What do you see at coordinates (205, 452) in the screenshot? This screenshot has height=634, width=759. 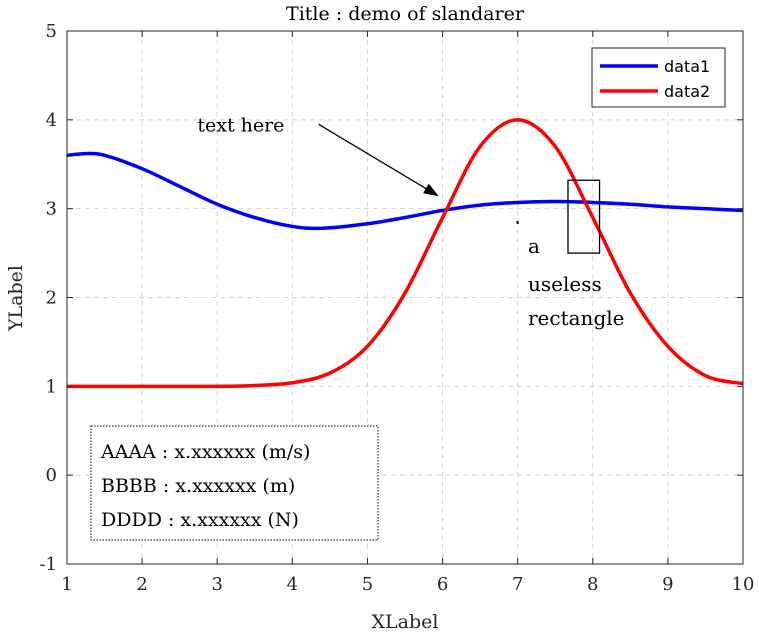 I see `info-line-1: AAAA : x.xxxxxx (m/s)` at bounding box center [205, 452].